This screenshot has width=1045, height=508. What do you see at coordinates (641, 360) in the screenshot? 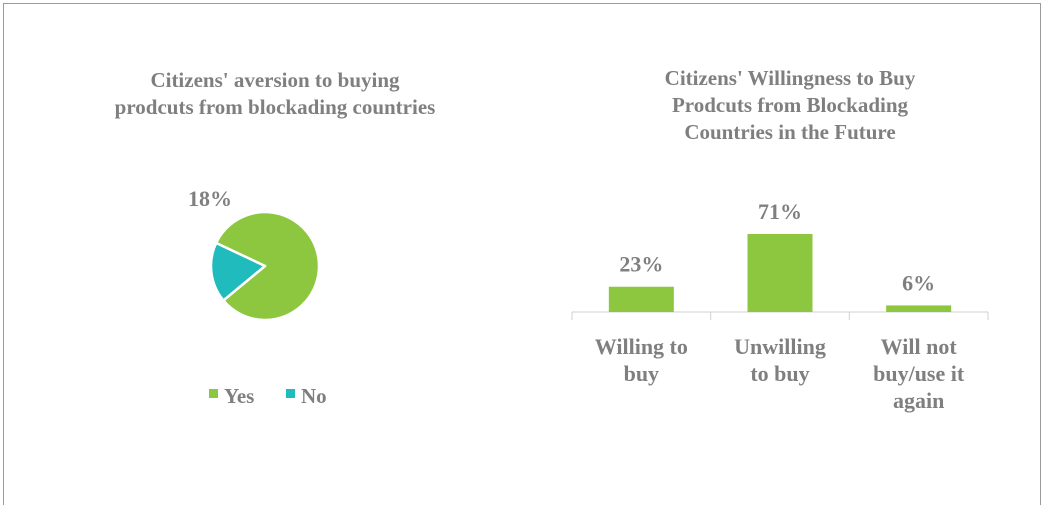
I see `bar-category-label-1: Willing to buy` at bounding box center [641, 360].